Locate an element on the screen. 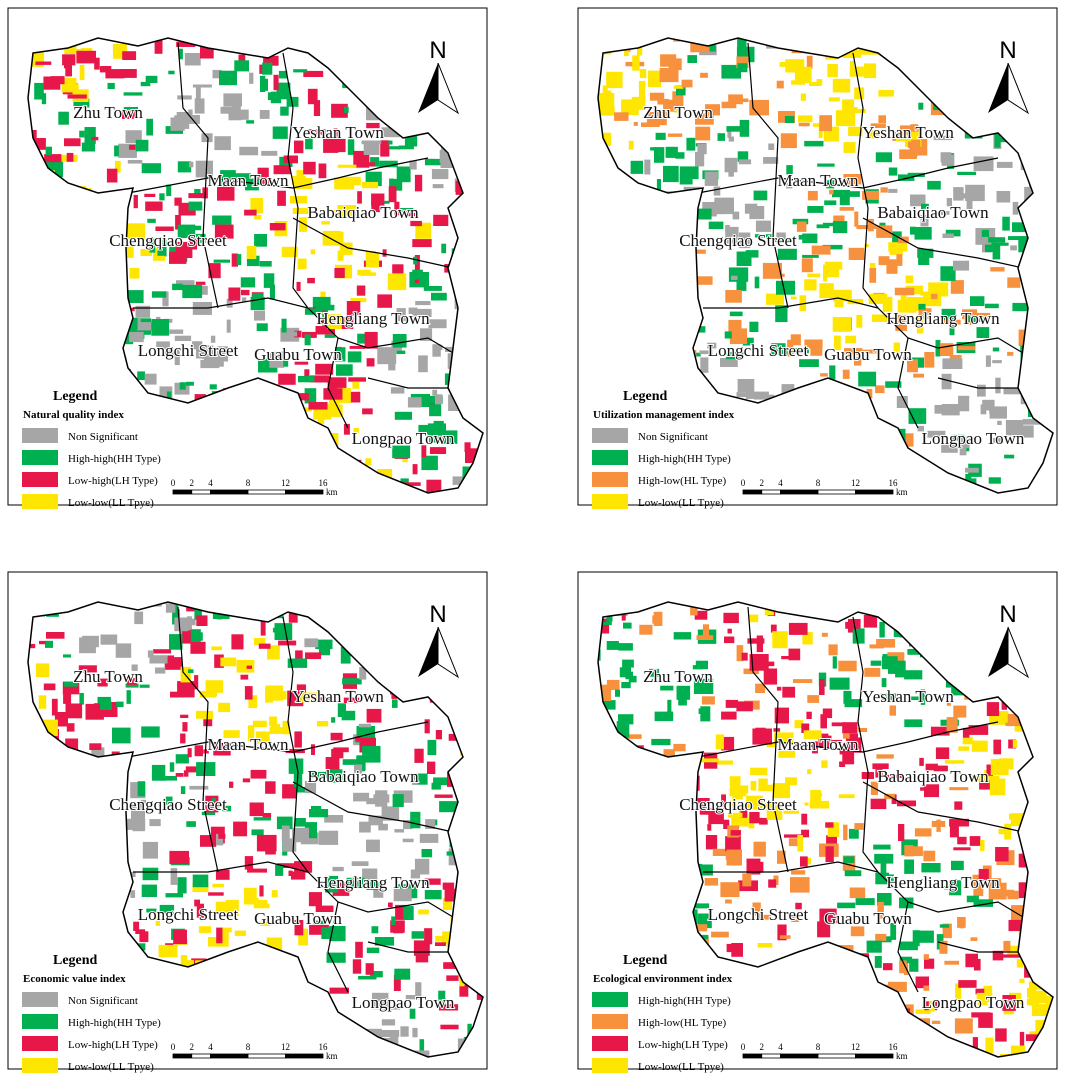  town-boundary is located at coordinates (863, 325).